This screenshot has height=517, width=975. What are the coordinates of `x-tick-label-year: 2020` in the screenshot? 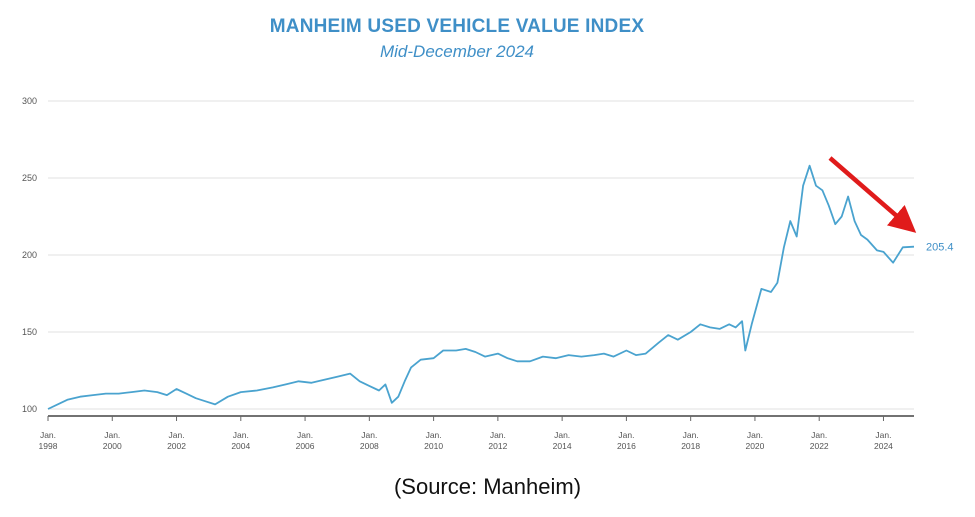 It's located at (754, 446).